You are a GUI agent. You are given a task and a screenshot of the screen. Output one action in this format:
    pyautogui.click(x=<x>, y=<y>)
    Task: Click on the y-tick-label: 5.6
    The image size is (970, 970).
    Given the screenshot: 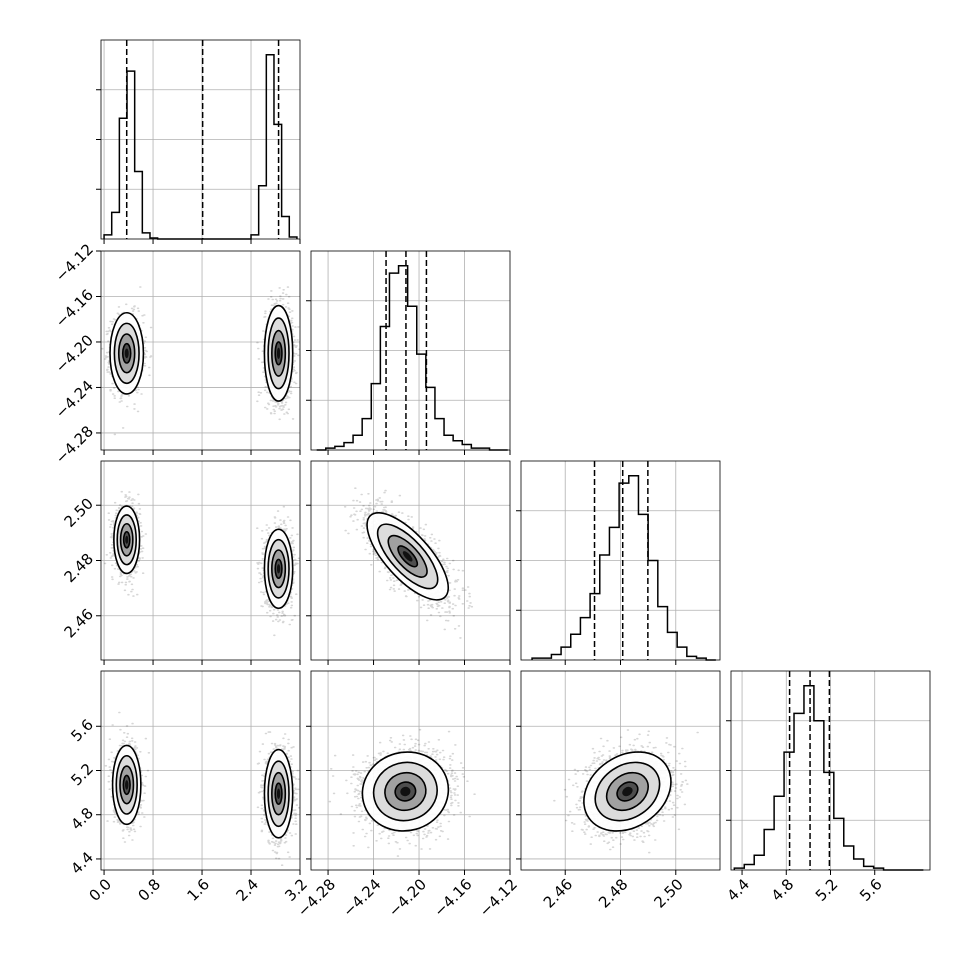 What is the action you would take?
    pyautogui.click(x=82, y=731)
    